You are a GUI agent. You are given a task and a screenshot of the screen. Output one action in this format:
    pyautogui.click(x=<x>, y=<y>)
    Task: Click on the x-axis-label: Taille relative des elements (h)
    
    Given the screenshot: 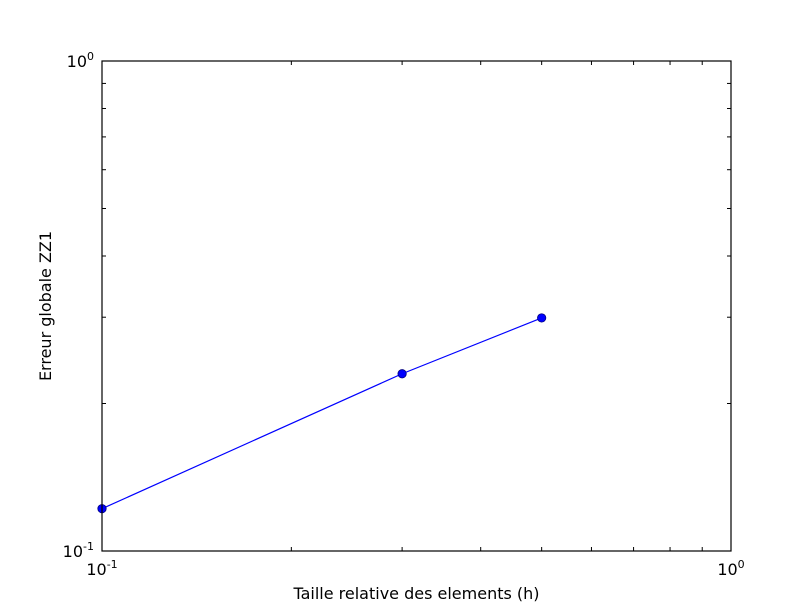 What is the action you would take?
    pyautogui.click(x=415, y=593)
    